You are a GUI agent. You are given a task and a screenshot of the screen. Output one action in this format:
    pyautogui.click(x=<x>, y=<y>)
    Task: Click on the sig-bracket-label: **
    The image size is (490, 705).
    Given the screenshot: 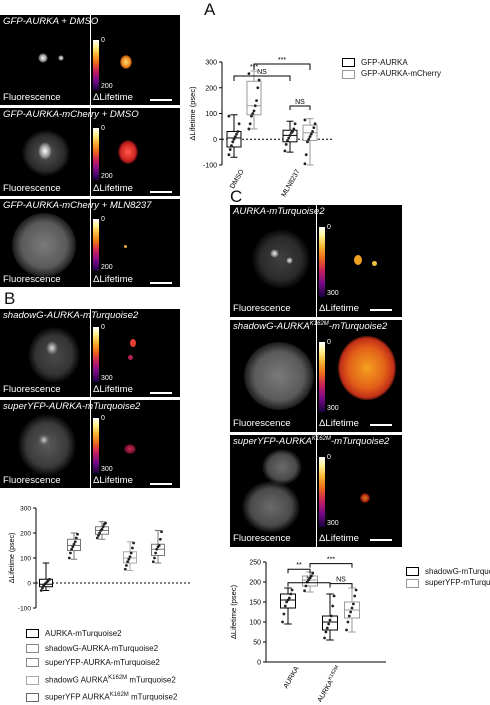 What is the action you would take?
    pyautogui.click(x=299, y=565)
    